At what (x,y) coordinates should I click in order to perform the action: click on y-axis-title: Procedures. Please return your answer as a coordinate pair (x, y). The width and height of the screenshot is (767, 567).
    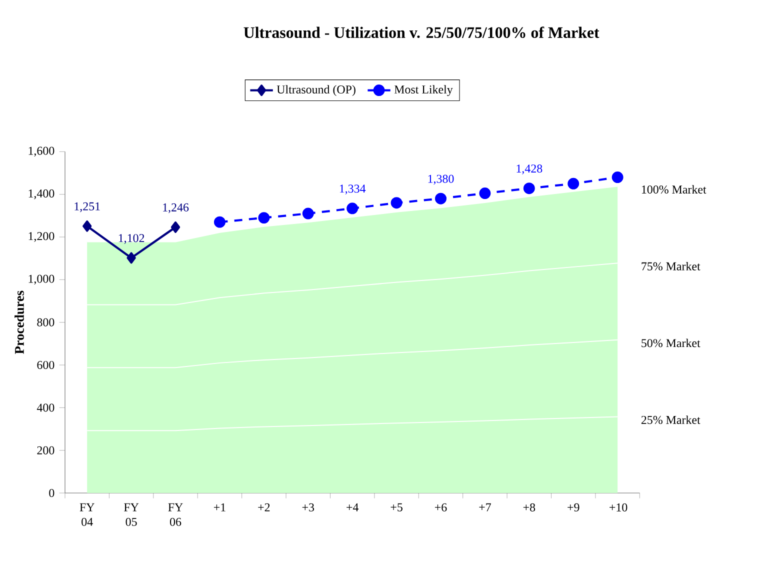
    Looking at the image, I should click on (19, 322).